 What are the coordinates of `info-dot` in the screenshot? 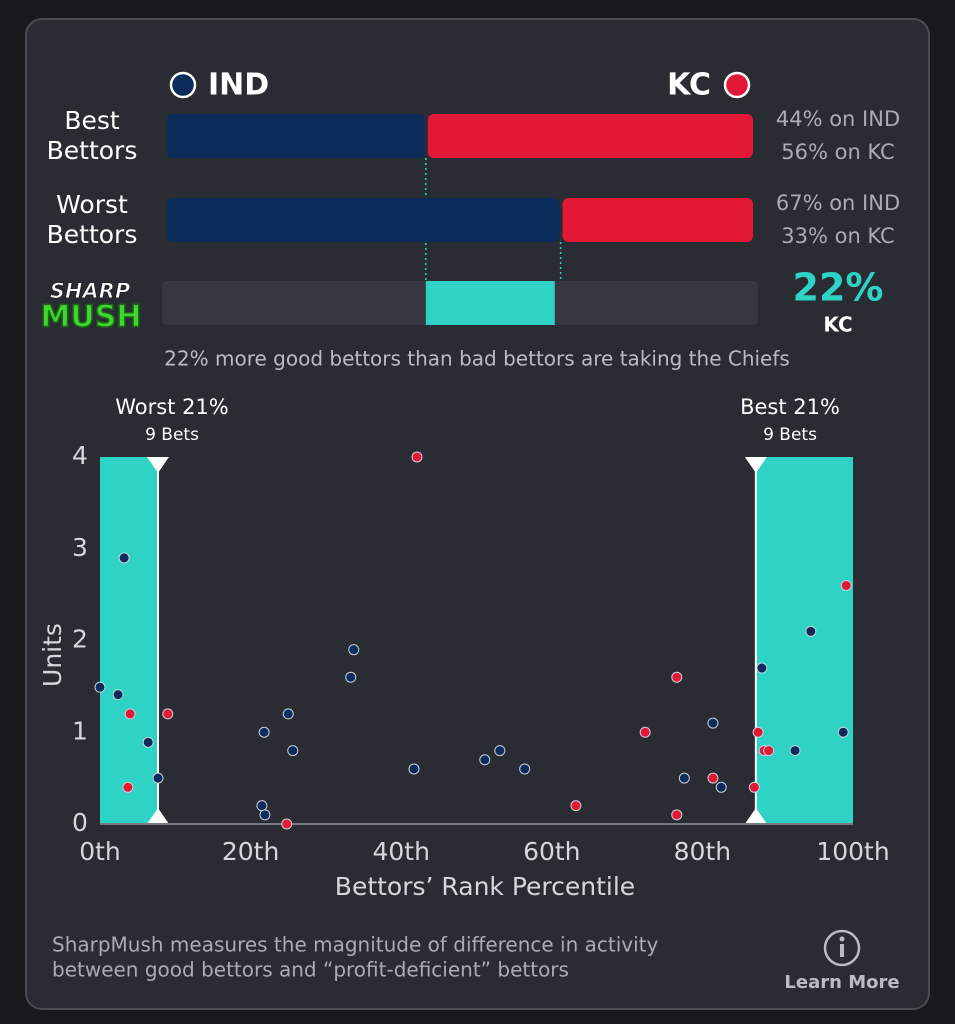 It's located at (842, 939).